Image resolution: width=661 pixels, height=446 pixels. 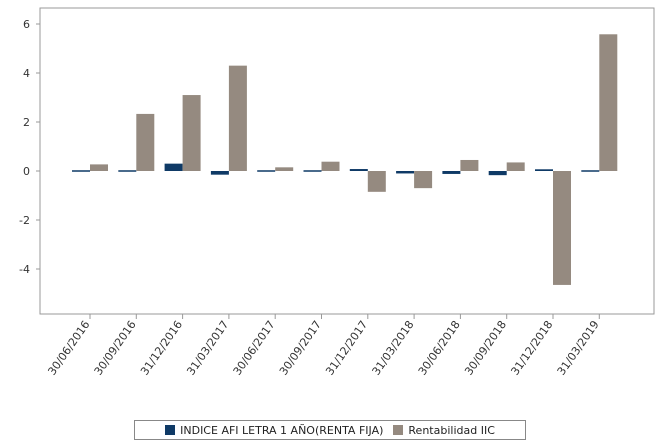 I want to click on x-tick-label: 30/06/2018, so click(x=439, y=347).